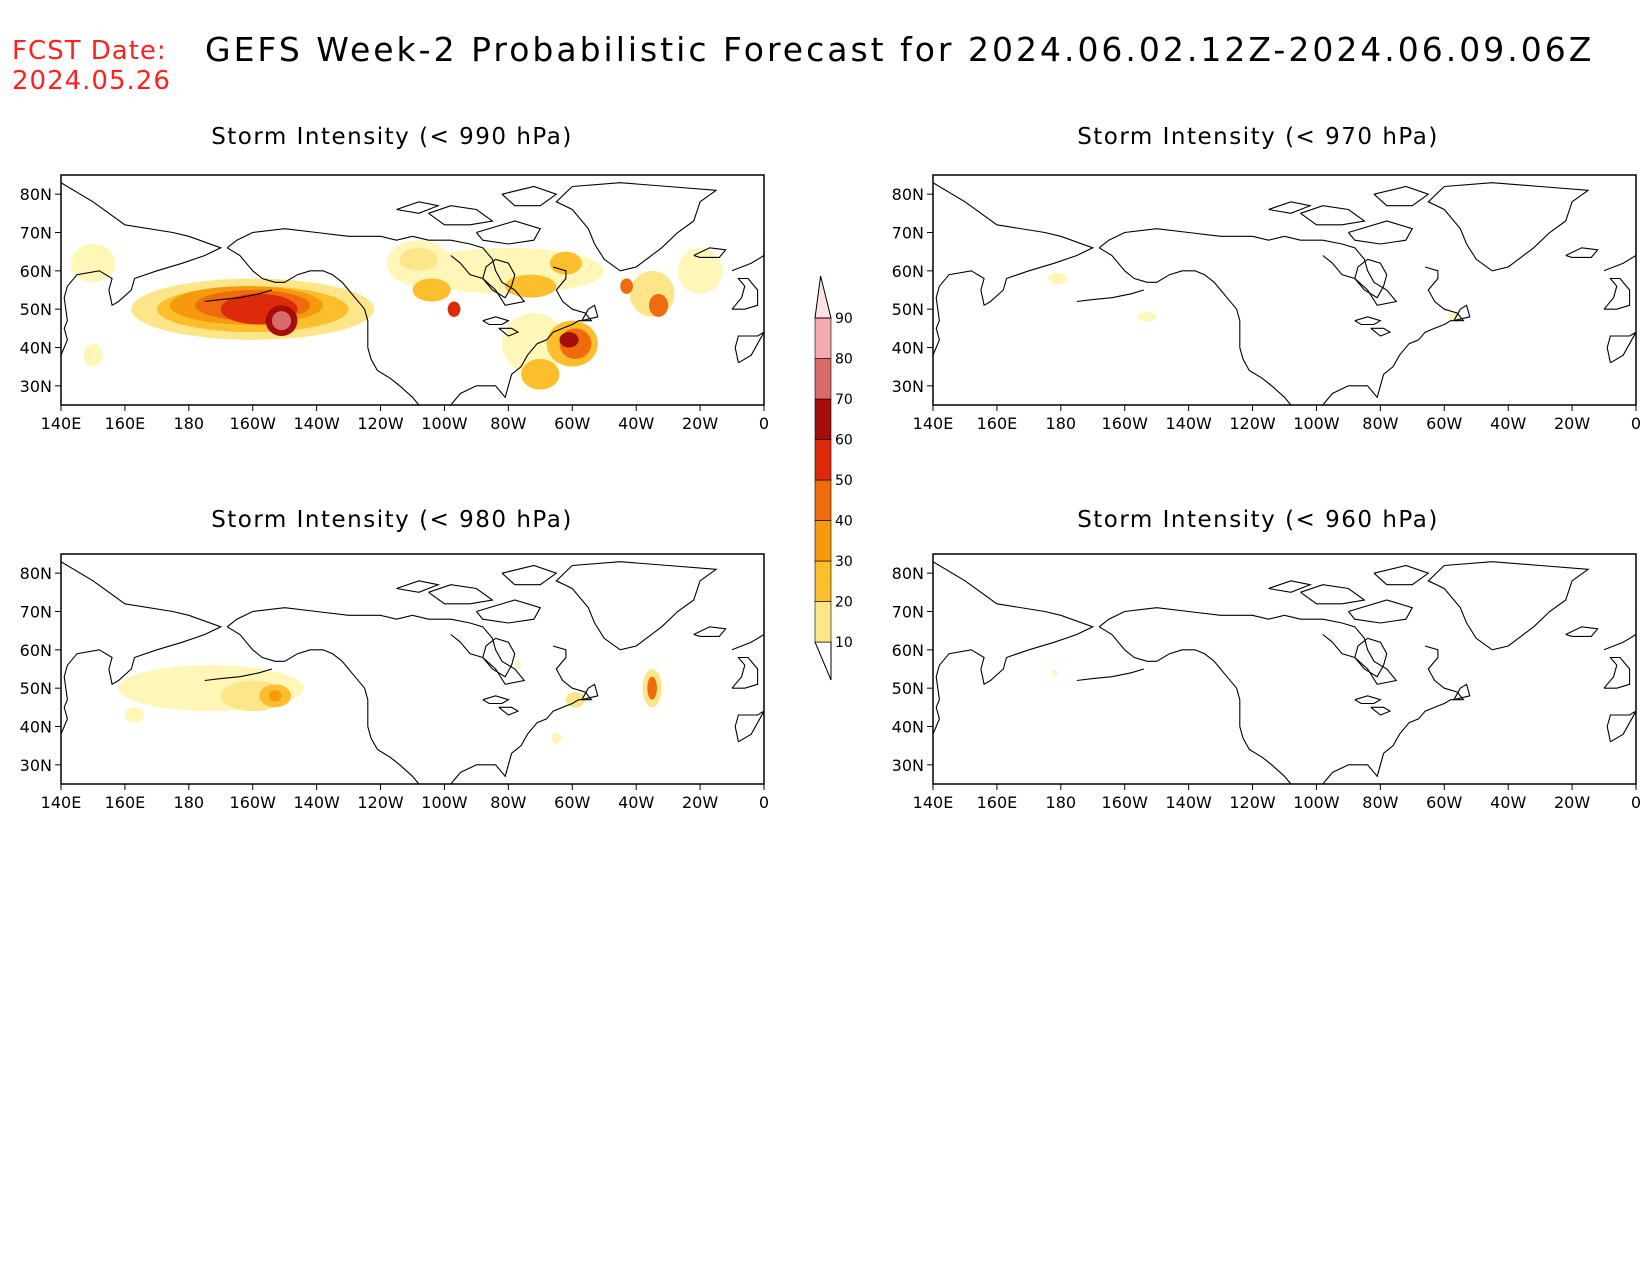  What do you see at coordinates (1258, 520) in the screenshot?
I see `panel-title-960: Storm Intensity (< 960 hPa)` at bounding box center [1258, 520].